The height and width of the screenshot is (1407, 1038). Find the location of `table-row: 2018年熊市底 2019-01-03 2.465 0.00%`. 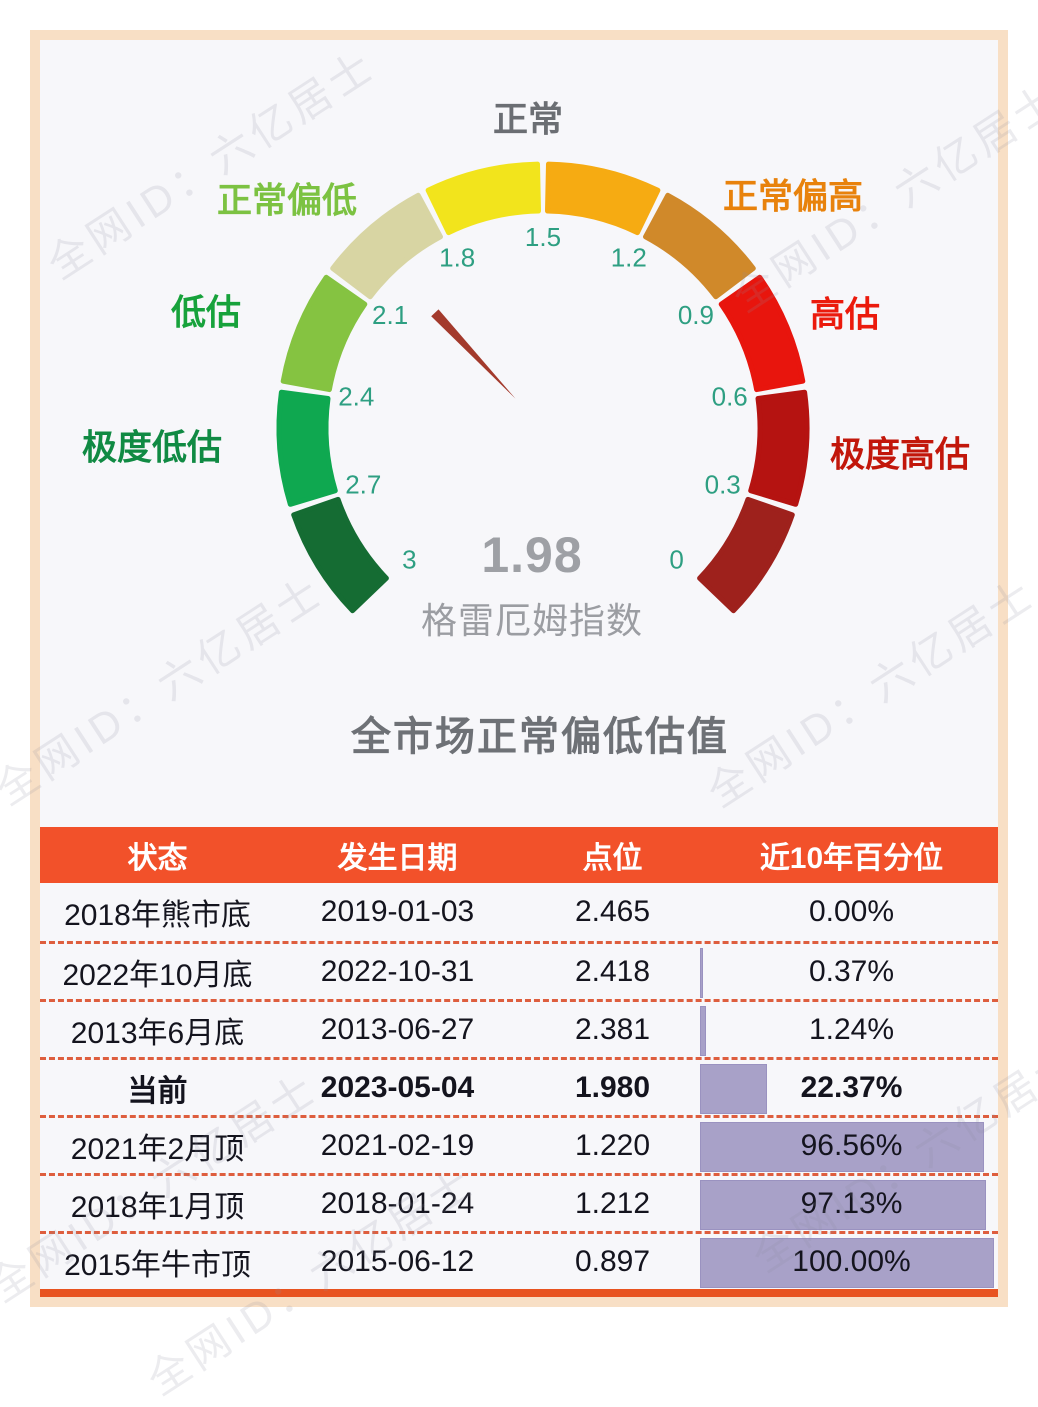

table-row: 2018年熊市底 2019-01-03 2.465 0.00% is located at coordinates (519, 912).